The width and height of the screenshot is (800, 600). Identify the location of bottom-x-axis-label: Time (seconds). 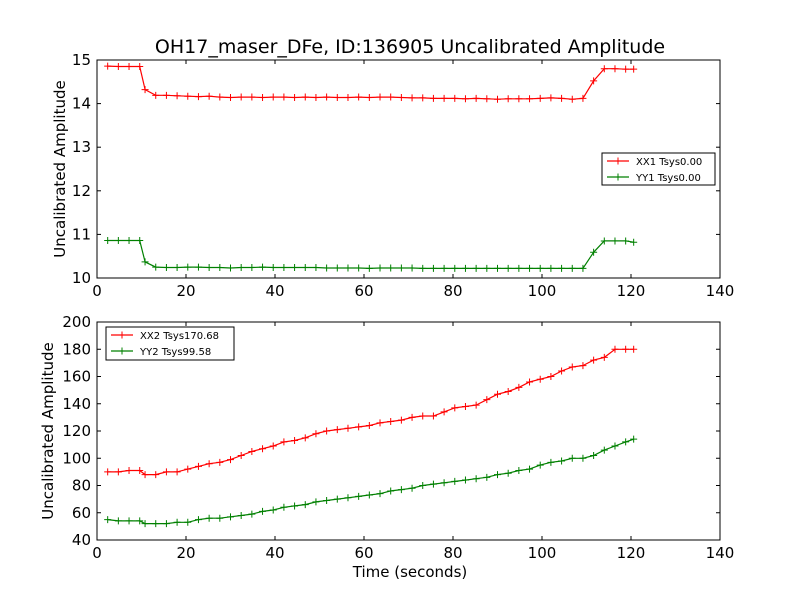
(410, 572).